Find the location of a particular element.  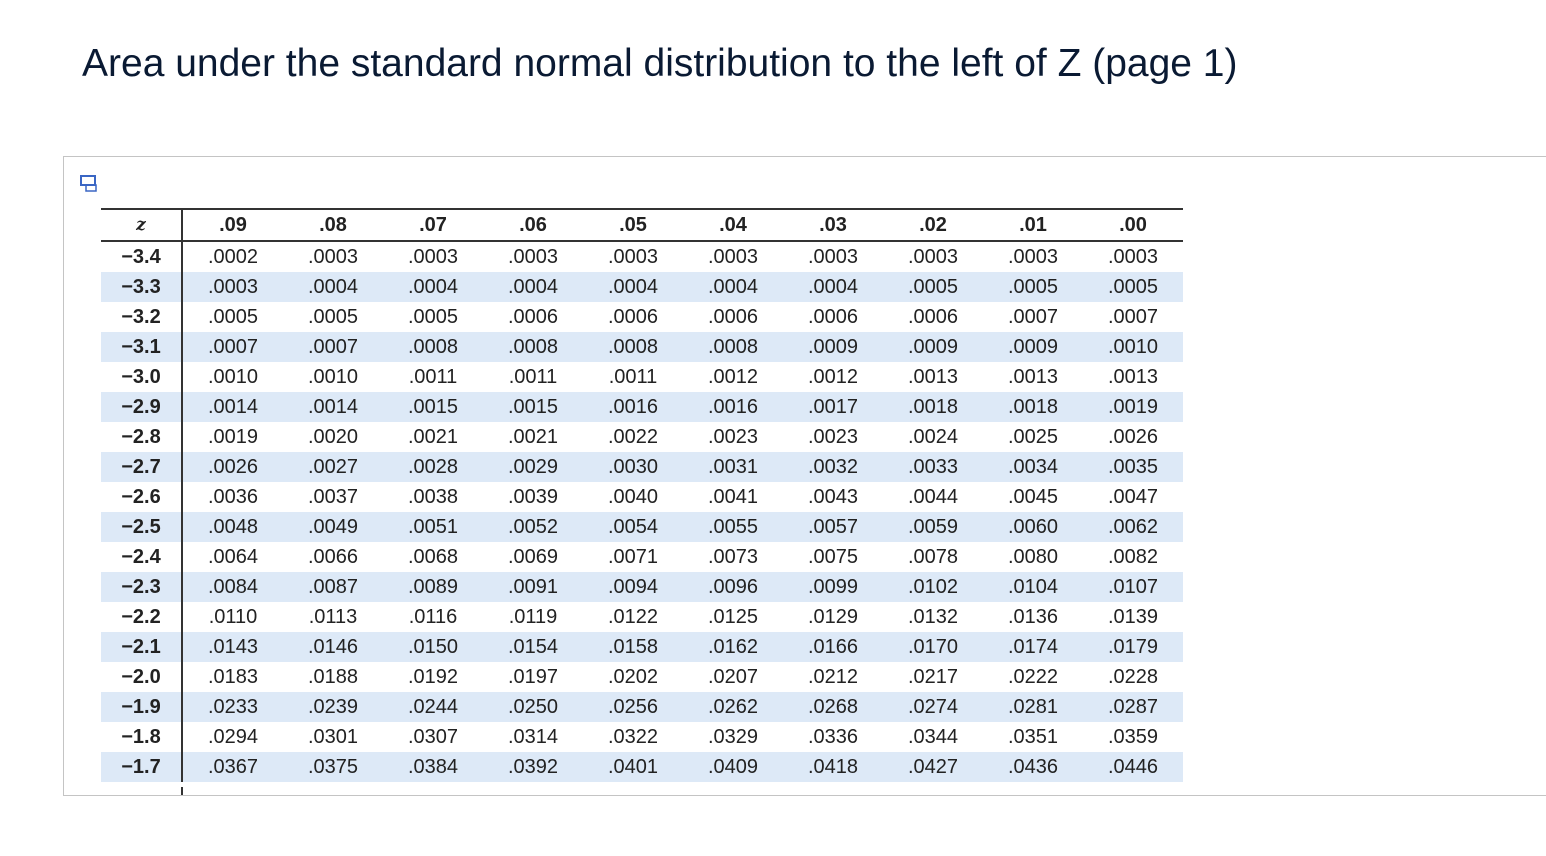

z-value: −2.4 is located at coordinates (142, 557).